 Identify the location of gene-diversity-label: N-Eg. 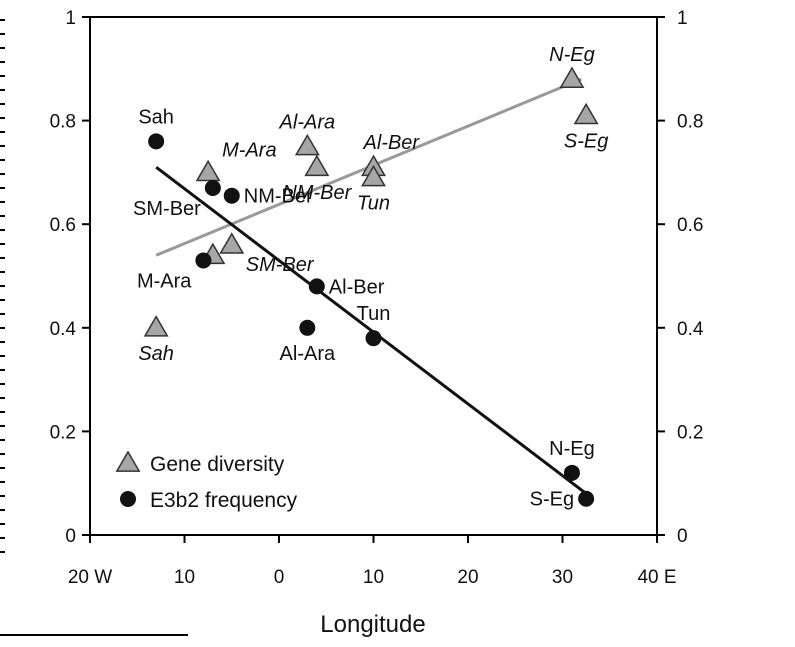
(572, 55).